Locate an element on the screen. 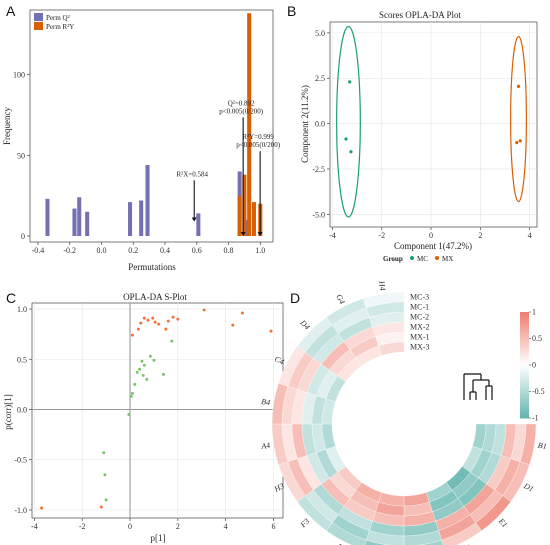 This screenshot has width=550, height=545. panel-letter-a: A is located at coordinates (11, 11).